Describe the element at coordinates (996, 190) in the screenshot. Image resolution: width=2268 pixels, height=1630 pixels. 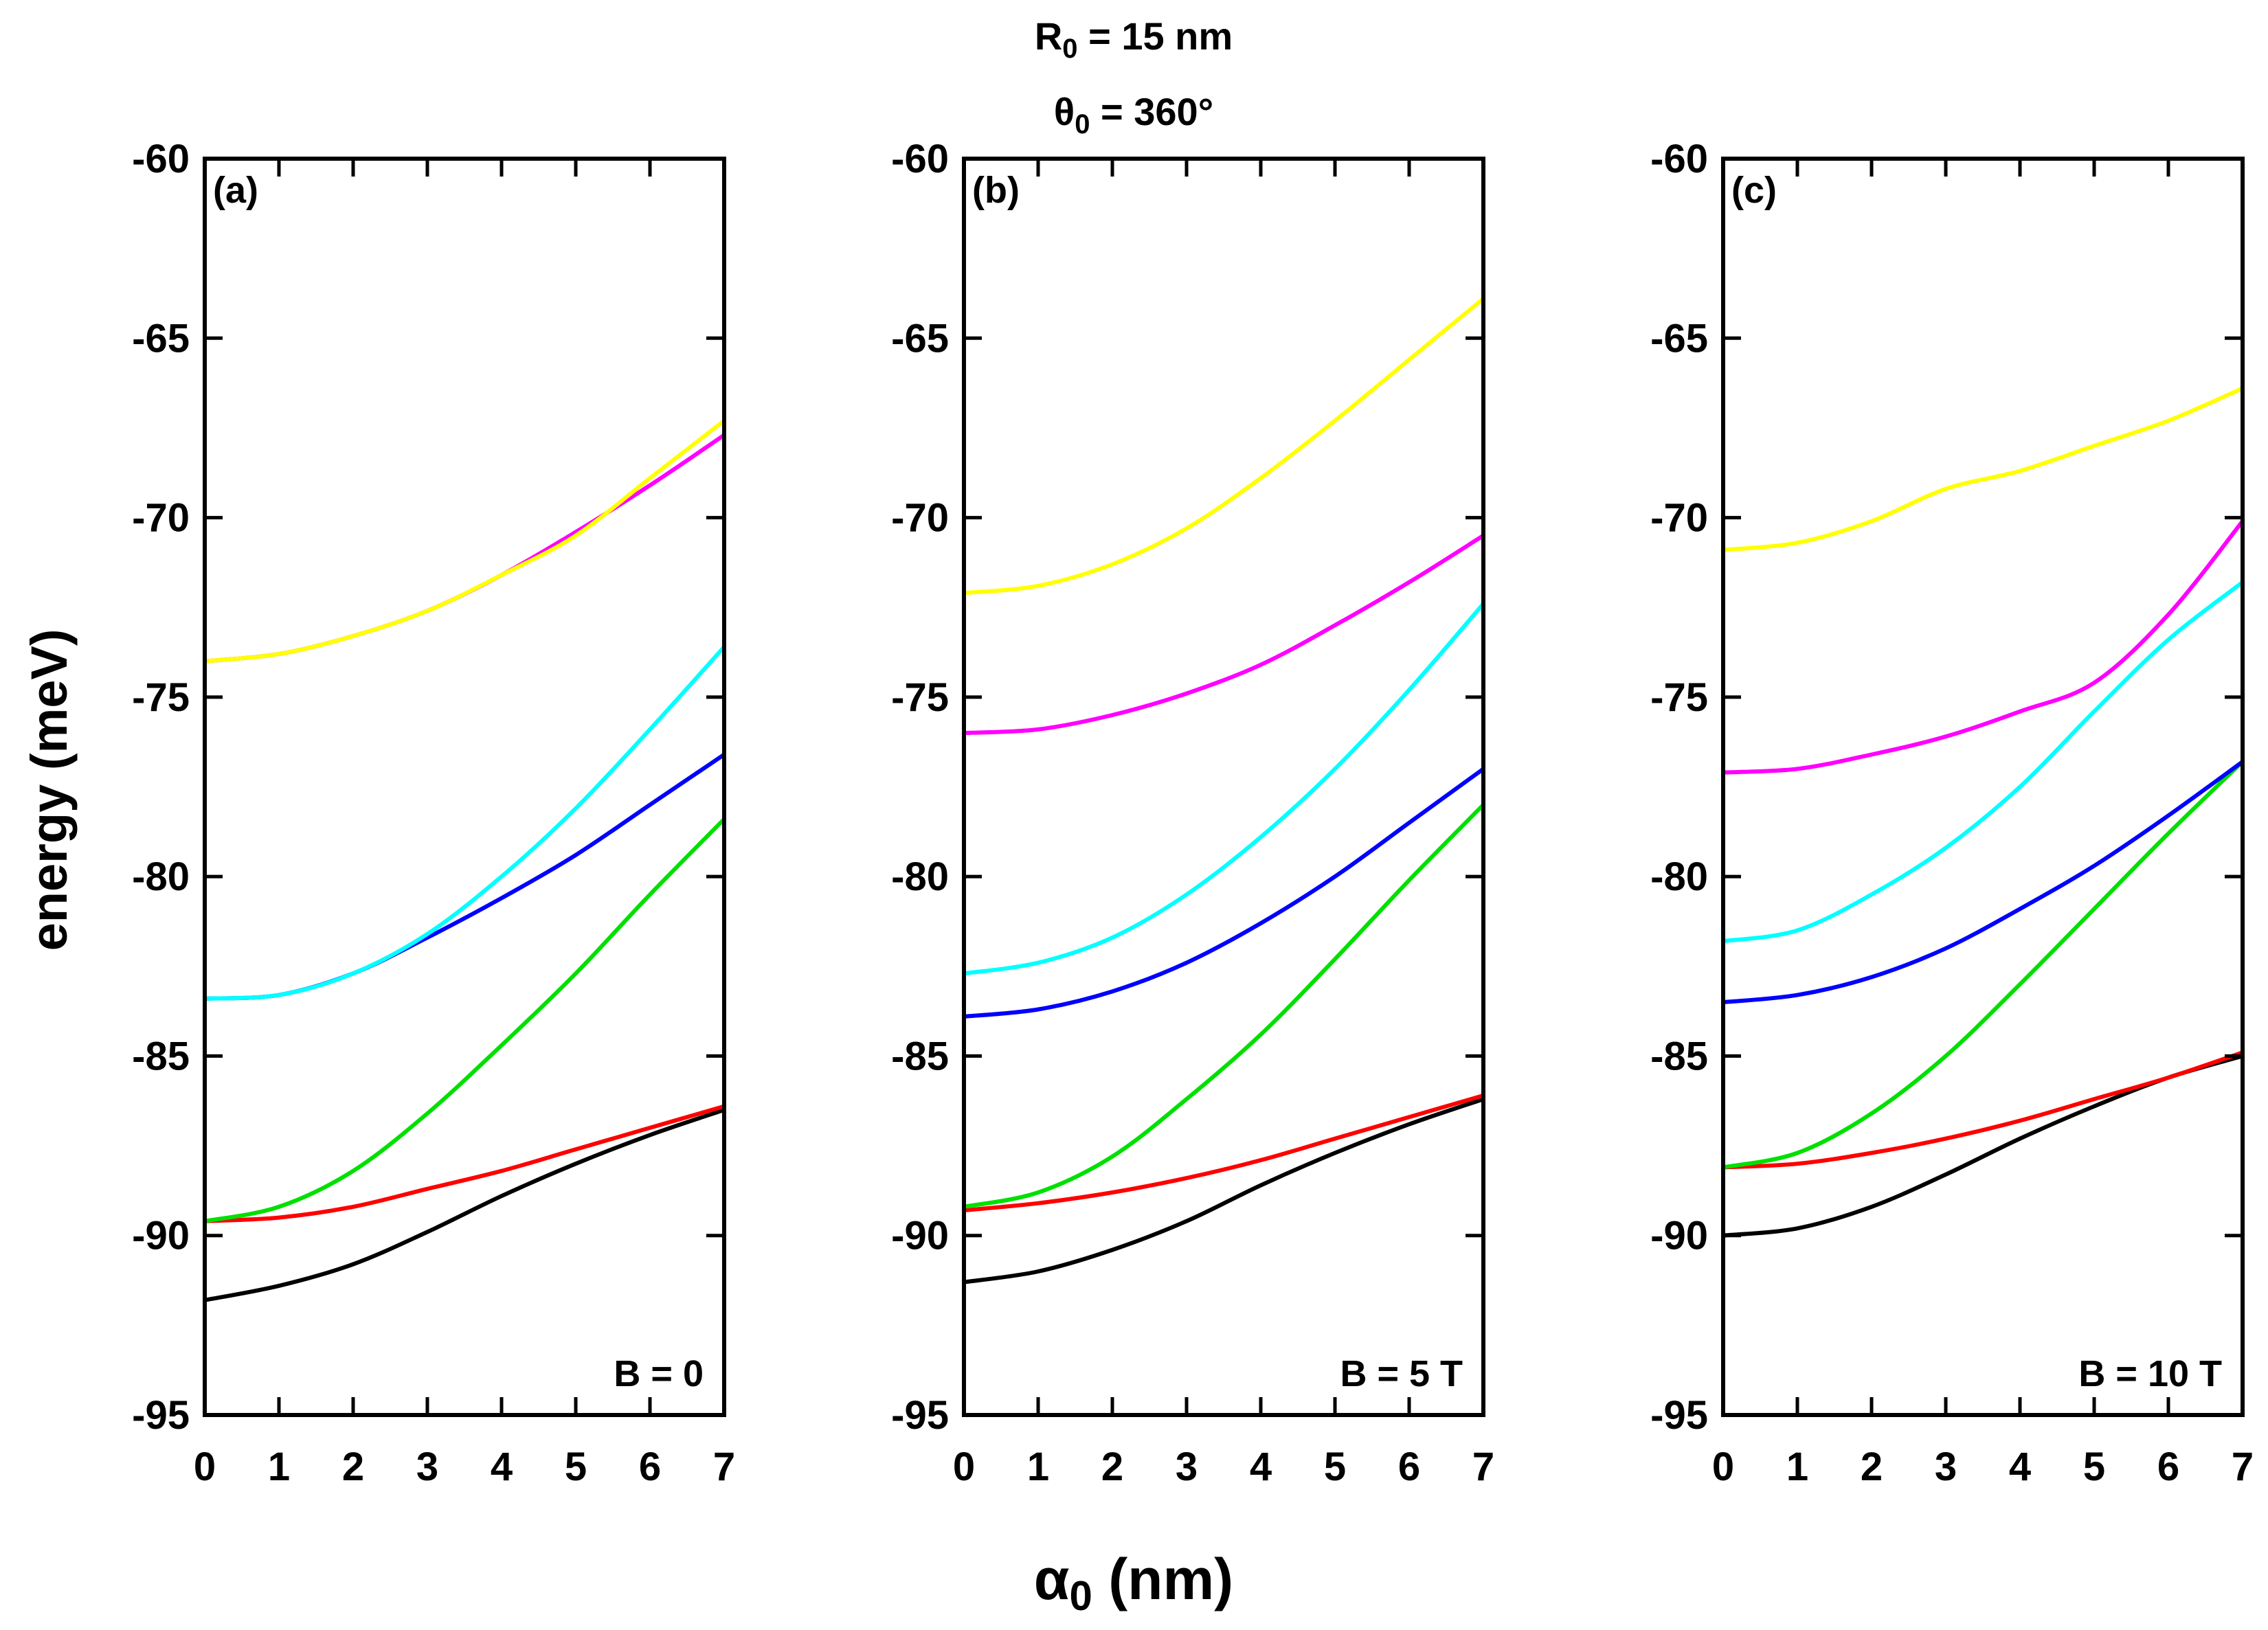
I see `panel-label: (b)` at that location.